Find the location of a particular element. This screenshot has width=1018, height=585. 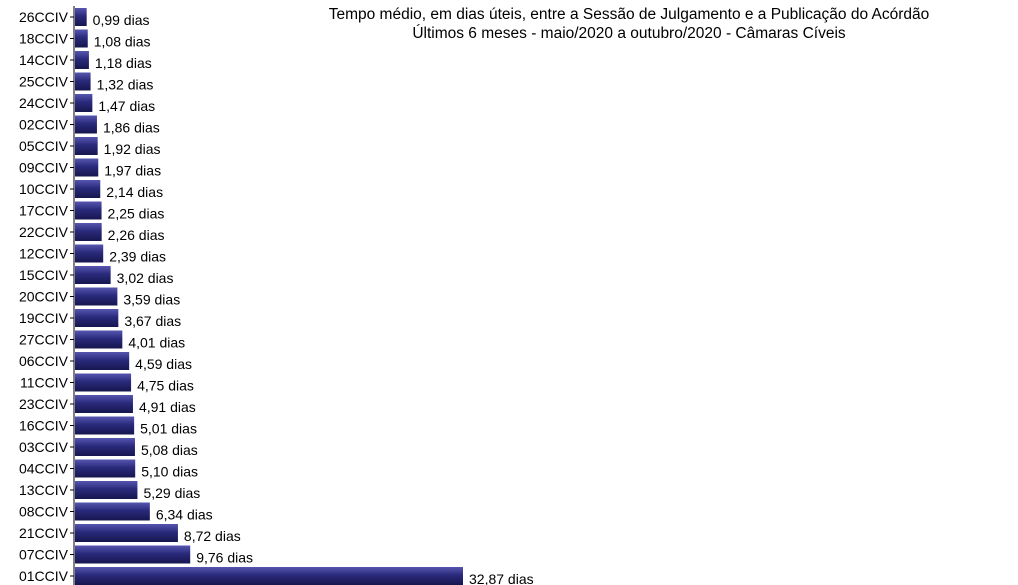

data-label: 1,47 dias is located at coordinates (126, 106).